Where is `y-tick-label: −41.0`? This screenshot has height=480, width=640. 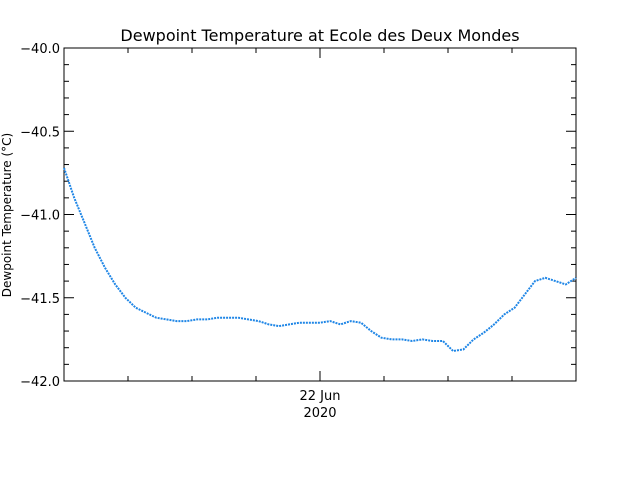
y-tick-label: −41.0 is located at coordinates (40, 216).